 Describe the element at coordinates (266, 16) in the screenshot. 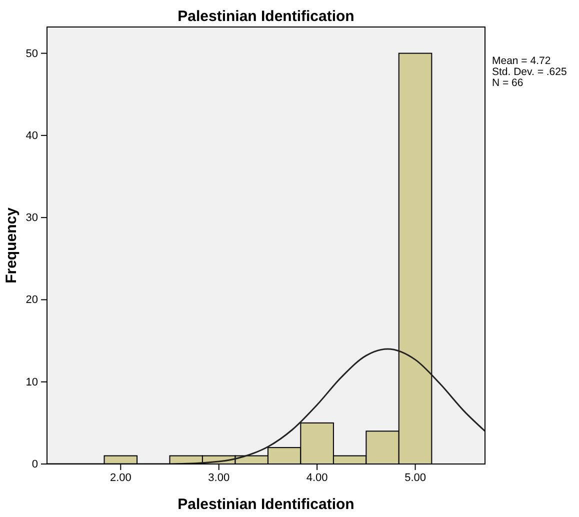

I see `chart-title: Palestinian Identification` at that location.